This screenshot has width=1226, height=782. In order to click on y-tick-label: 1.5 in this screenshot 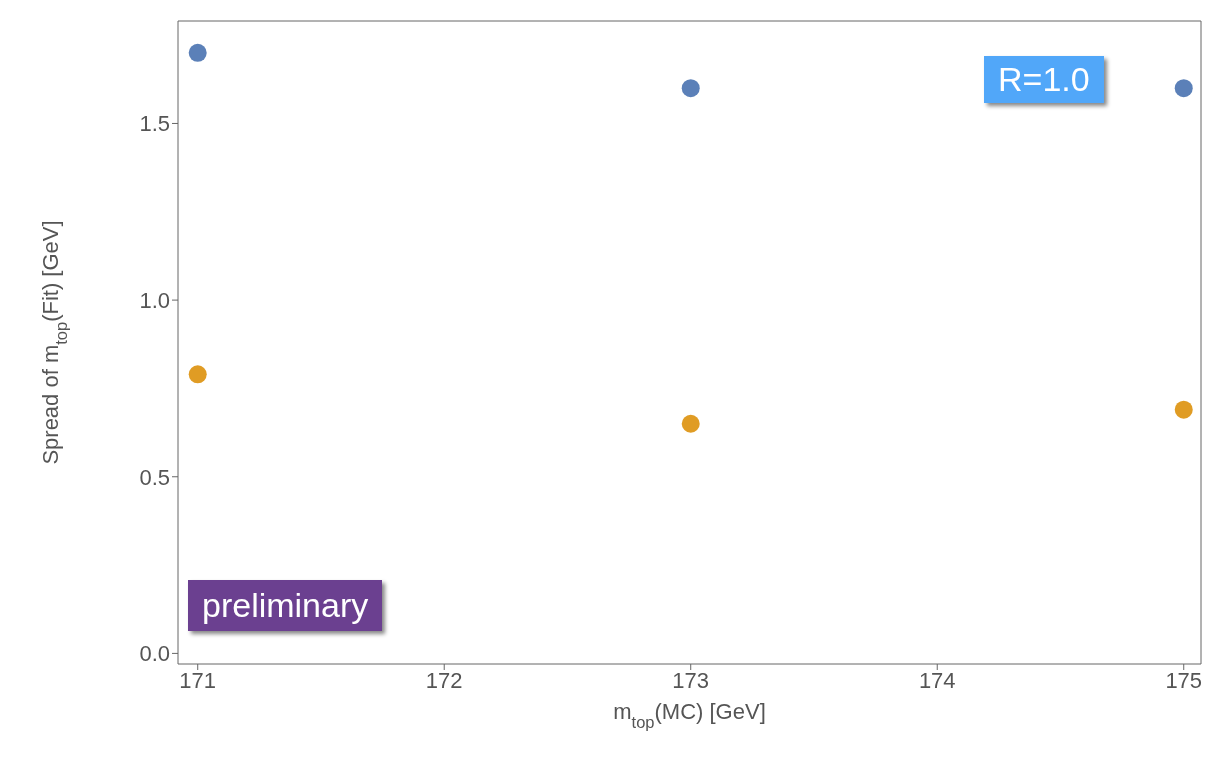, I will do `click(154, 124)`.